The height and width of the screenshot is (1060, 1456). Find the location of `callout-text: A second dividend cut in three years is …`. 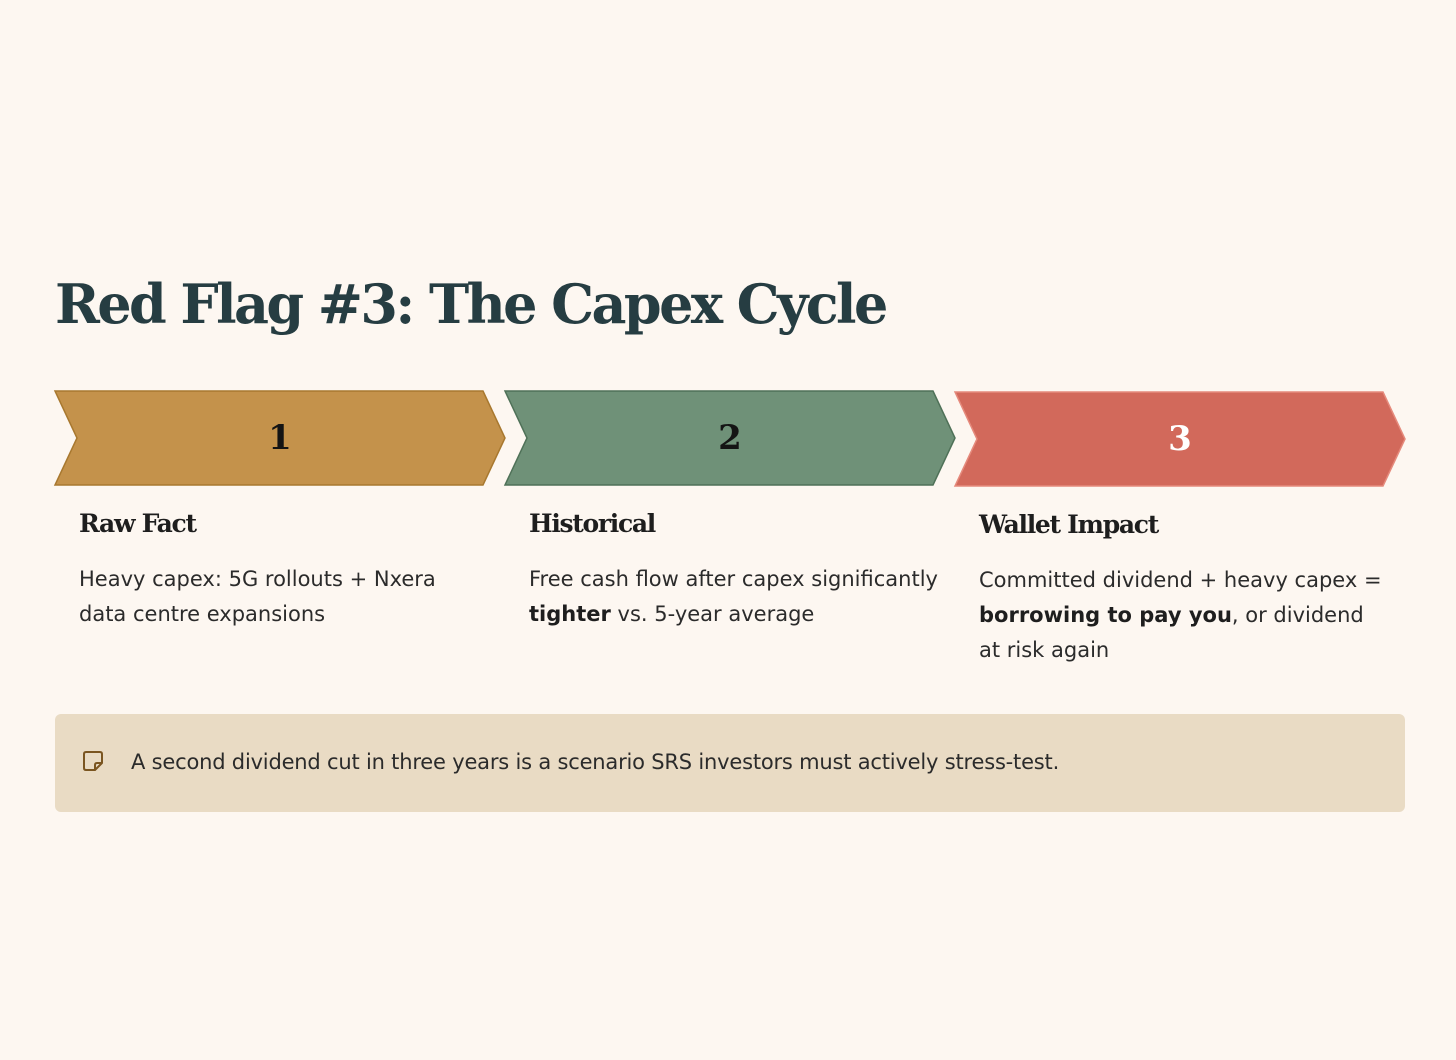

callout-text: A second dividend cut in three years is … is located at coordinates (595, 762).